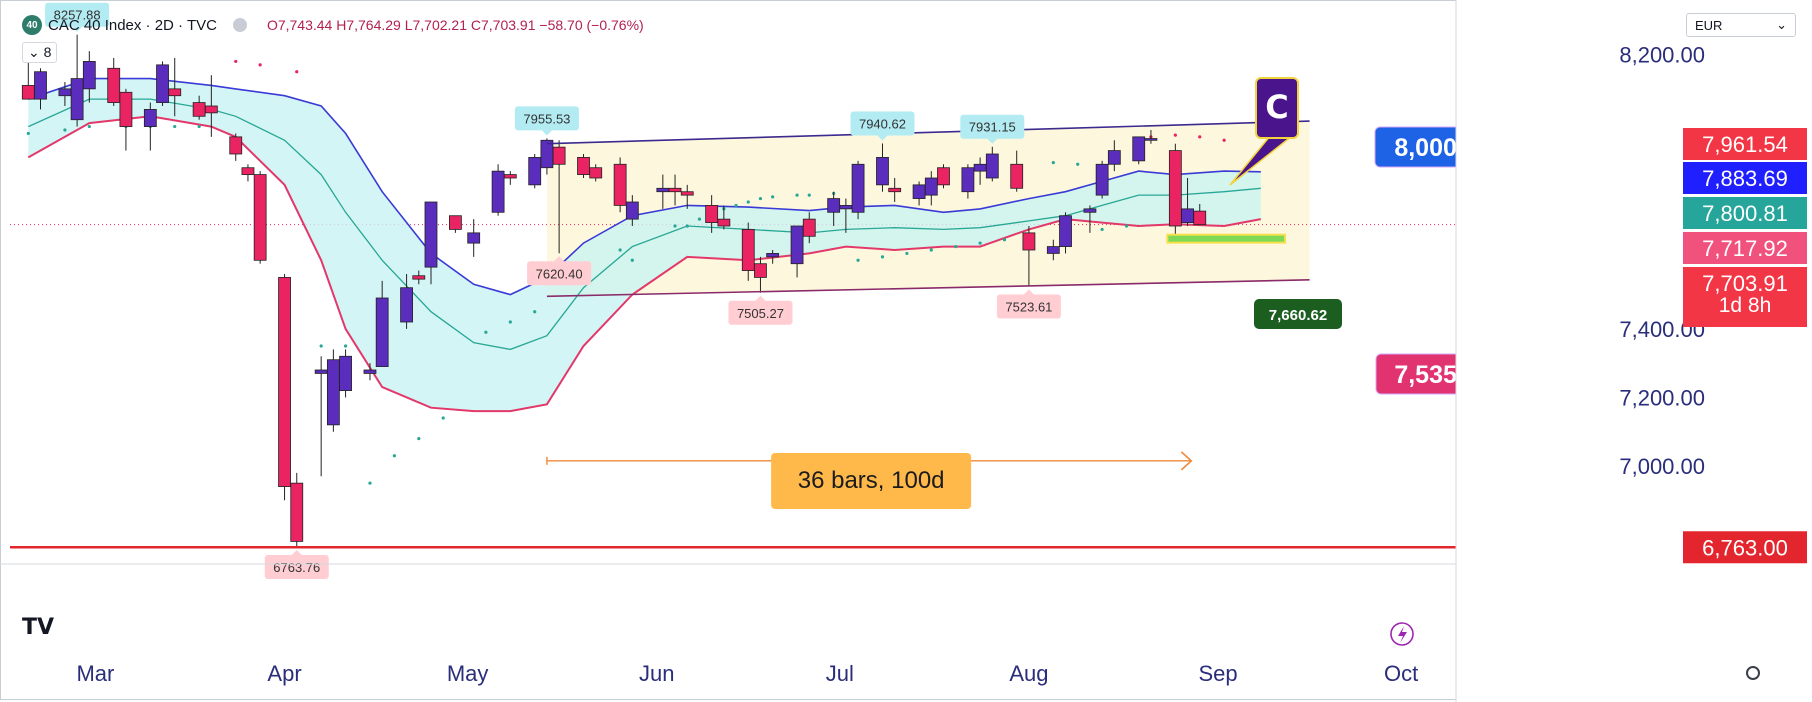  Describe the element at coordinates (132, 25) in the screenshot. I see `symbol-title: CAC 40 Index · 2D · TVC` at that location.